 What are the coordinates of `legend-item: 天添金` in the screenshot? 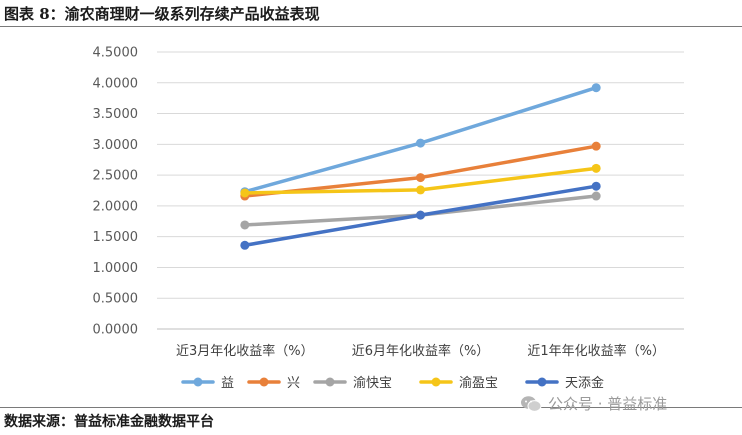 It's located at (564, 383).